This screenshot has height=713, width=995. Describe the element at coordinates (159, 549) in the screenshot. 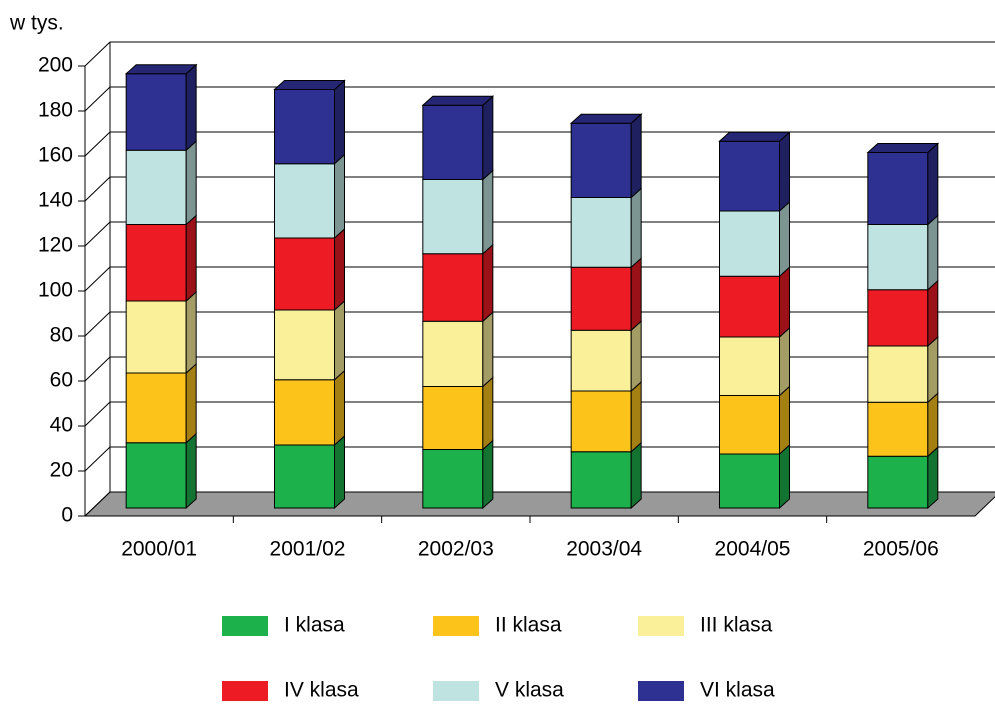

I see `x-tick-label: 2000/01` at that location.